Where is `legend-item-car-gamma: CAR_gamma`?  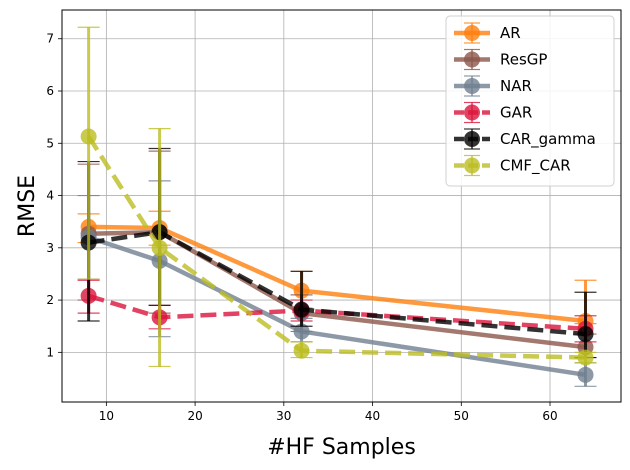
legend-item-car-gamma: CAR_gamma is located at coordinates (525, 139).